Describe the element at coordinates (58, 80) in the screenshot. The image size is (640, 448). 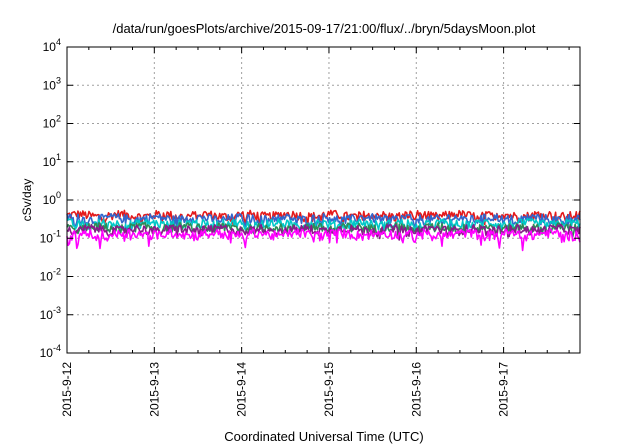
I see `y-tick-exponent: 3` at that location.